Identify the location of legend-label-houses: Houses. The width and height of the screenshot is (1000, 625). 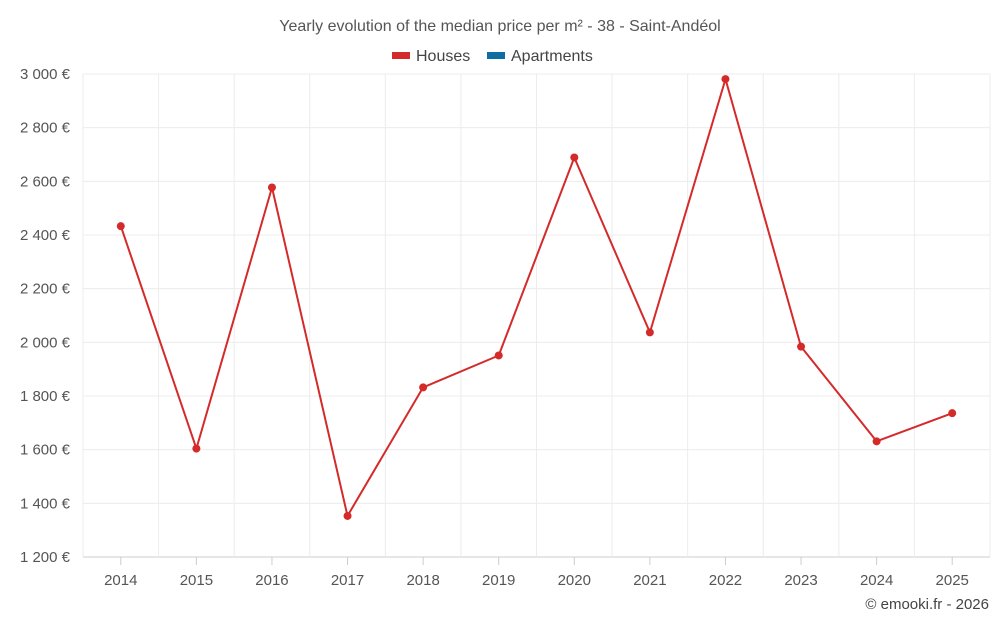
(443, 56).